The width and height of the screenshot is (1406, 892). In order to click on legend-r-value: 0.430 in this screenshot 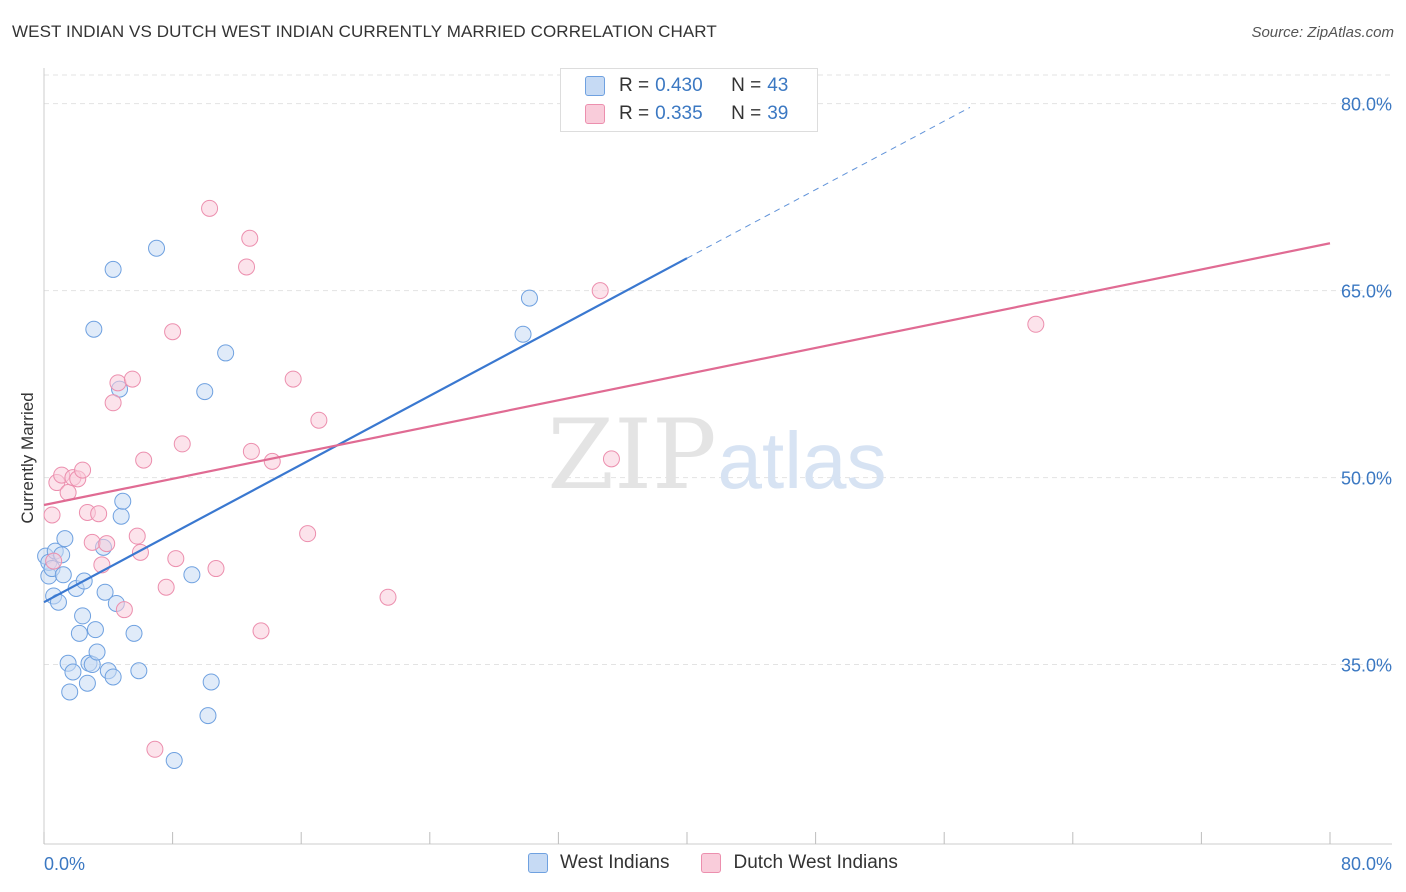, I will do `click(679, 85)`.